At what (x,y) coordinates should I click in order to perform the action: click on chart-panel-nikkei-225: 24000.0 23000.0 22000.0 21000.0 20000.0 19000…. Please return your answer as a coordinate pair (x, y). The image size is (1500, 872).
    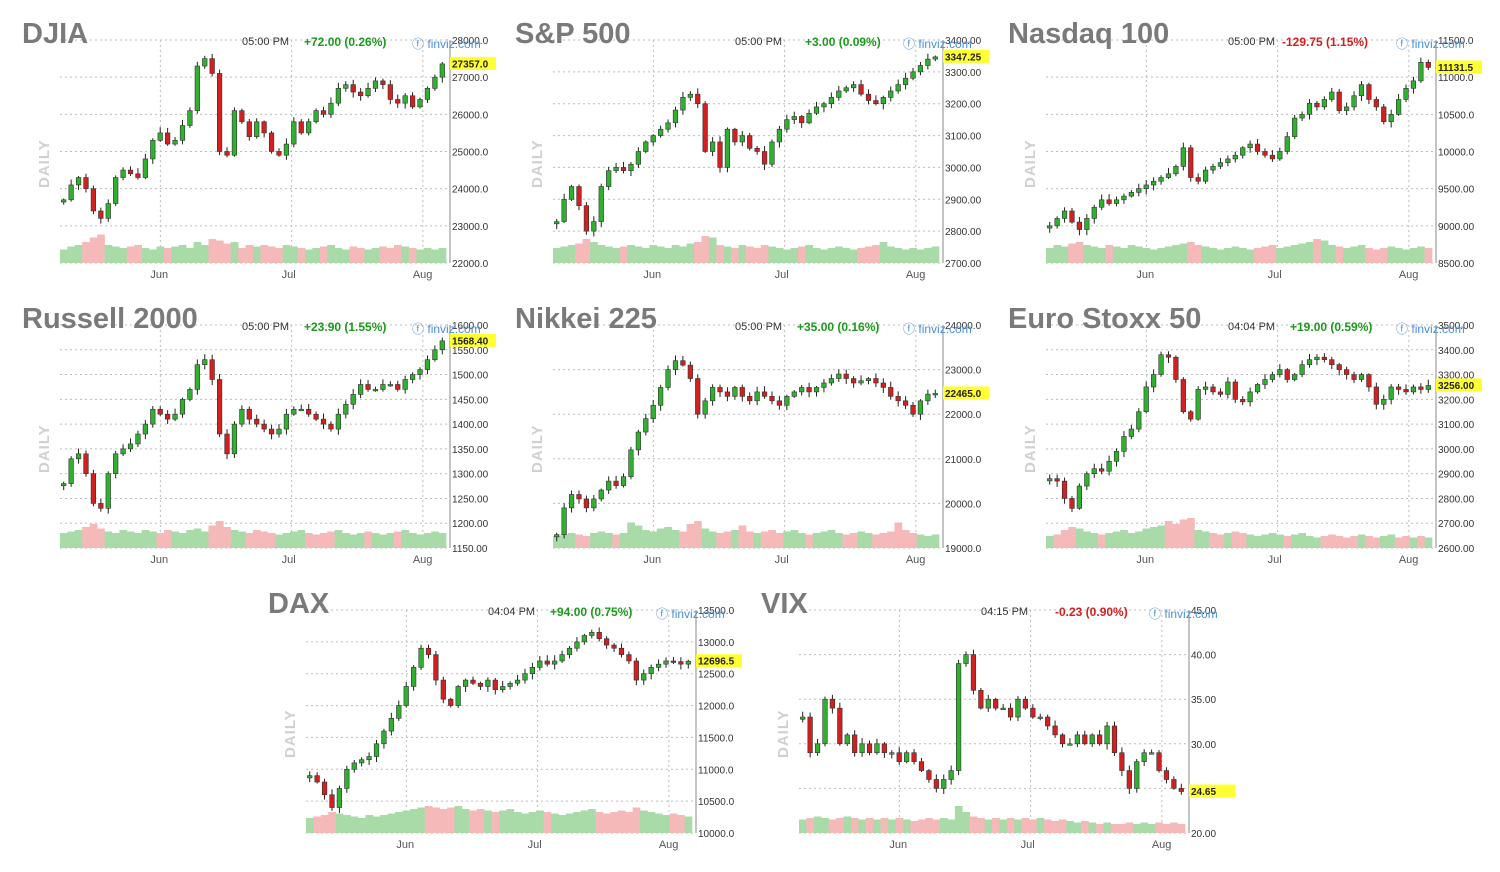
    Looking at the image, I should click on (755, 440).